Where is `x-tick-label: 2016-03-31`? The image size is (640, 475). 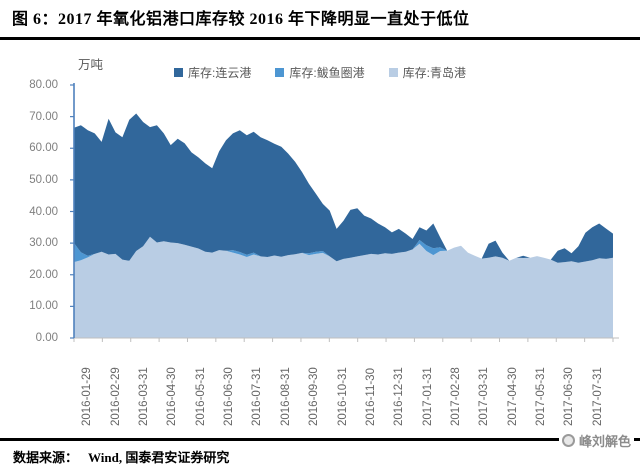
x-tick-label: 2016-03-31 is located at coordinates (143, 396).